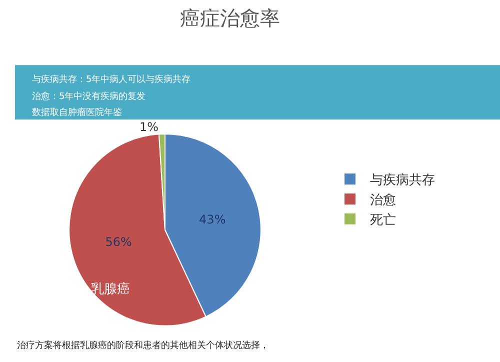  What do you see at coordinates (143, 345) in the screenshot?
I see `text: 治疗方案将根据乳腺癌的阶段和患者的其他相关个体状况选择，` at bounding box center [143, 345].